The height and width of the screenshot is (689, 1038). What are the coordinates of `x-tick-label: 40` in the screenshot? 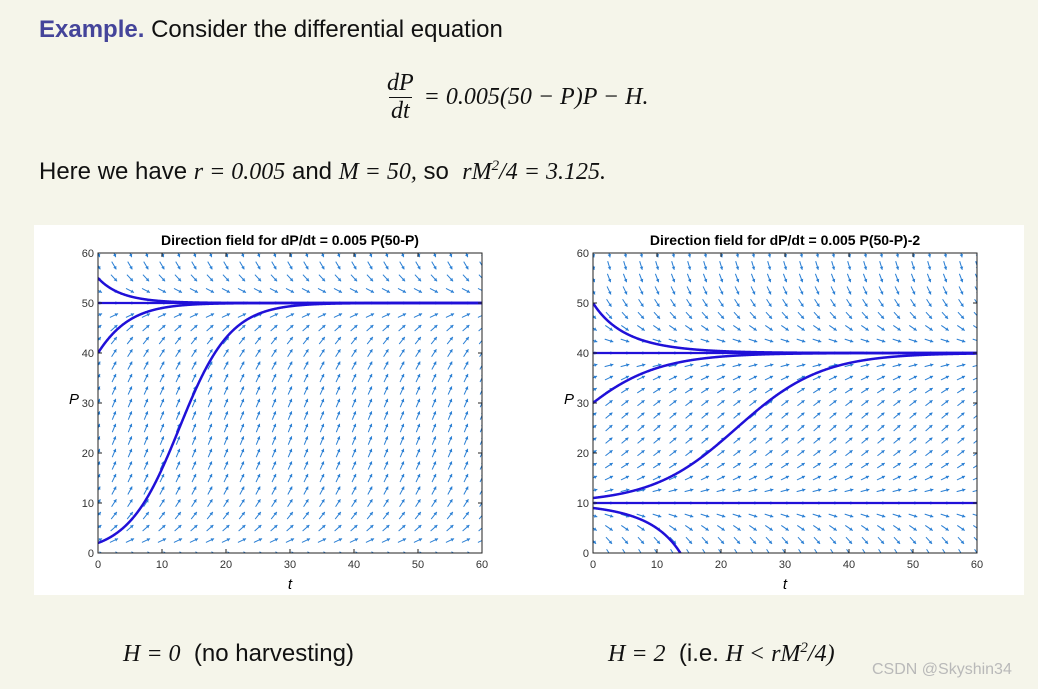 It's located at (354, 565).